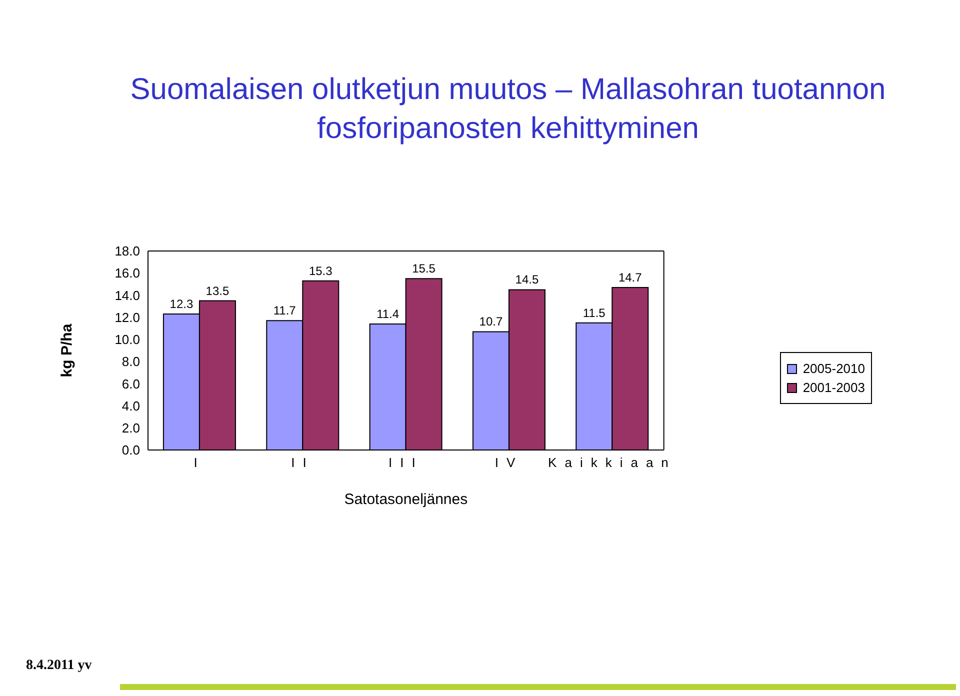  I want to click on y-tick-label: 10.0, so click(127, 340).